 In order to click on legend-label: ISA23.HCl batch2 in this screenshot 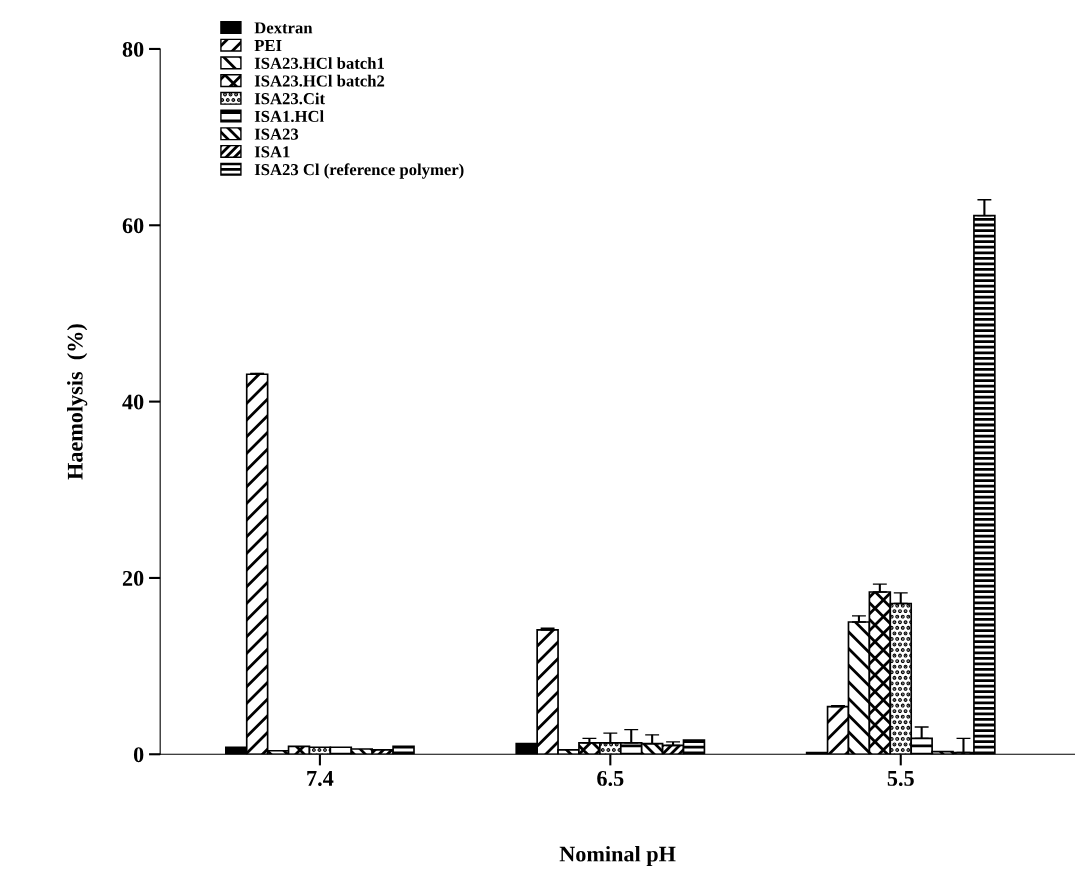, I will do `click(319, 80)`.